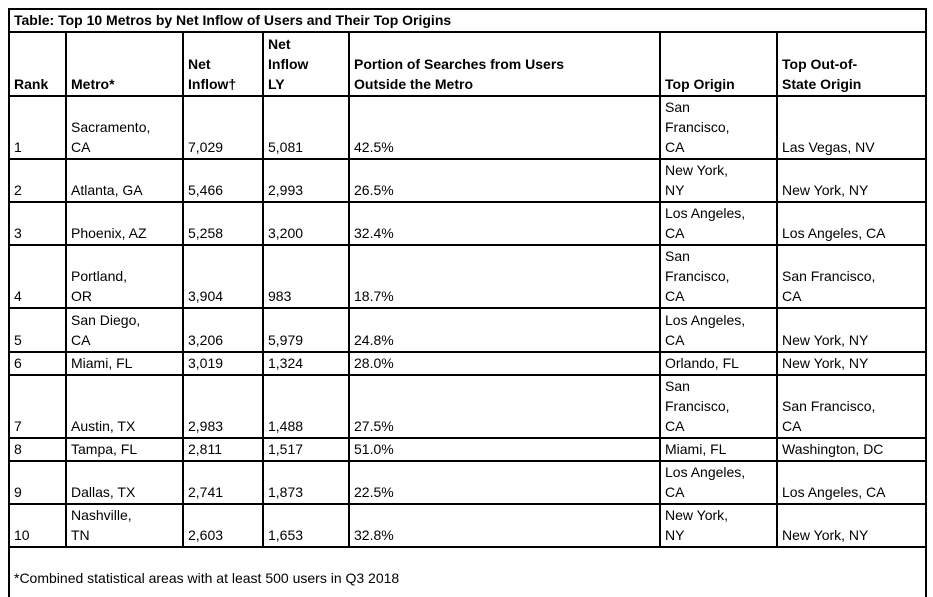 The width and height of the screenshot is (933, 597). I want to click on cell-portion-outside: 32.4%, so click(504, 223).